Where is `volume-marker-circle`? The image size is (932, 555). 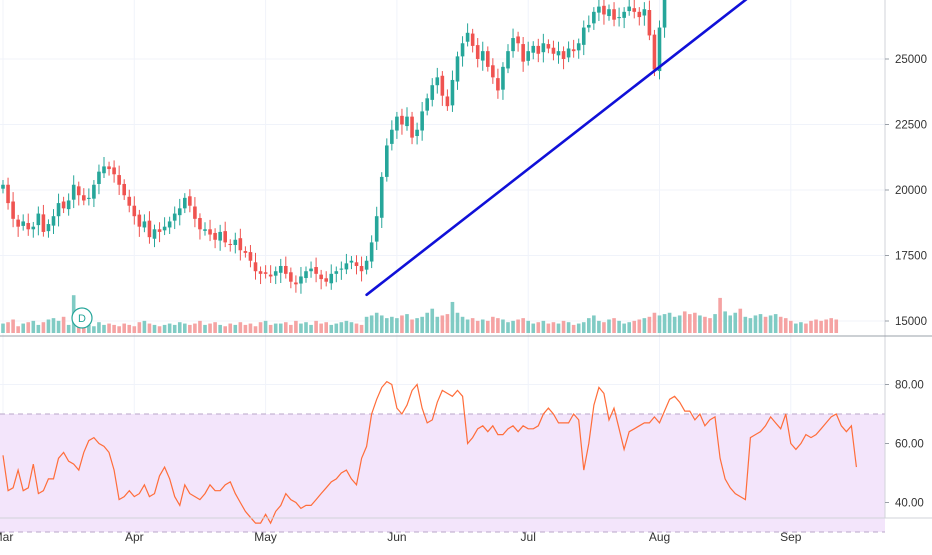 volume-marker-circle is located at coordinates (82, 318).